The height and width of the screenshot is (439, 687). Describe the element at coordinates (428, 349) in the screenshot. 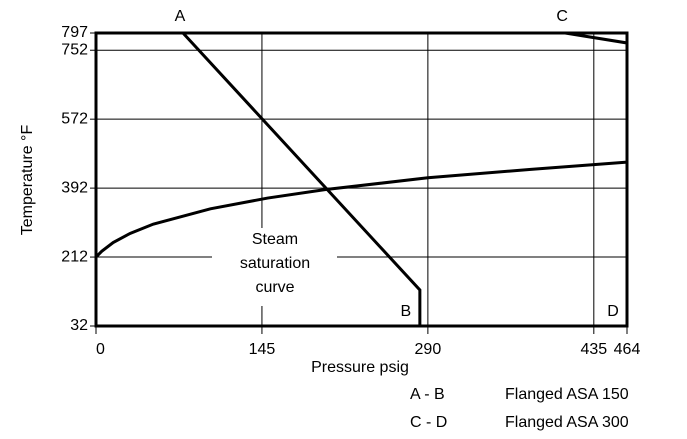

I see `x-tick-label: 290` at that location.